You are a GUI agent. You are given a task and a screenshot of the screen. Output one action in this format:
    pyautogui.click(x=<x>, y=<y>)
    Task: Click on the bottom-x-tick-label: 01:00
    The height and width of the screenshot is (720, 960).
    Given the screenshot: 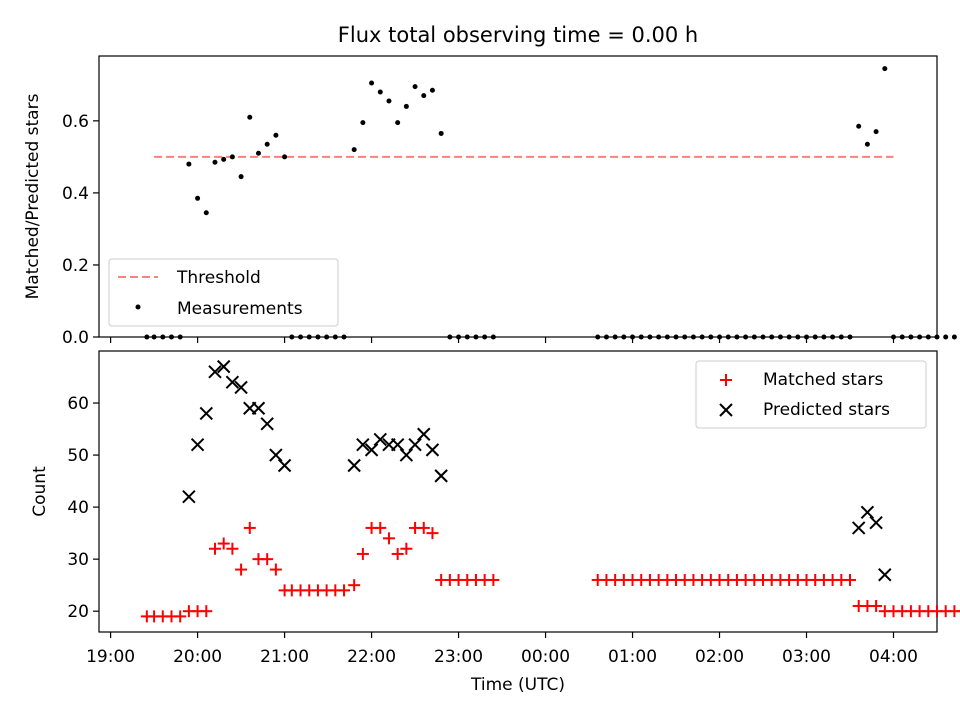 What is the action you would take?
    pyautogui.click(x=632, y=657)
    